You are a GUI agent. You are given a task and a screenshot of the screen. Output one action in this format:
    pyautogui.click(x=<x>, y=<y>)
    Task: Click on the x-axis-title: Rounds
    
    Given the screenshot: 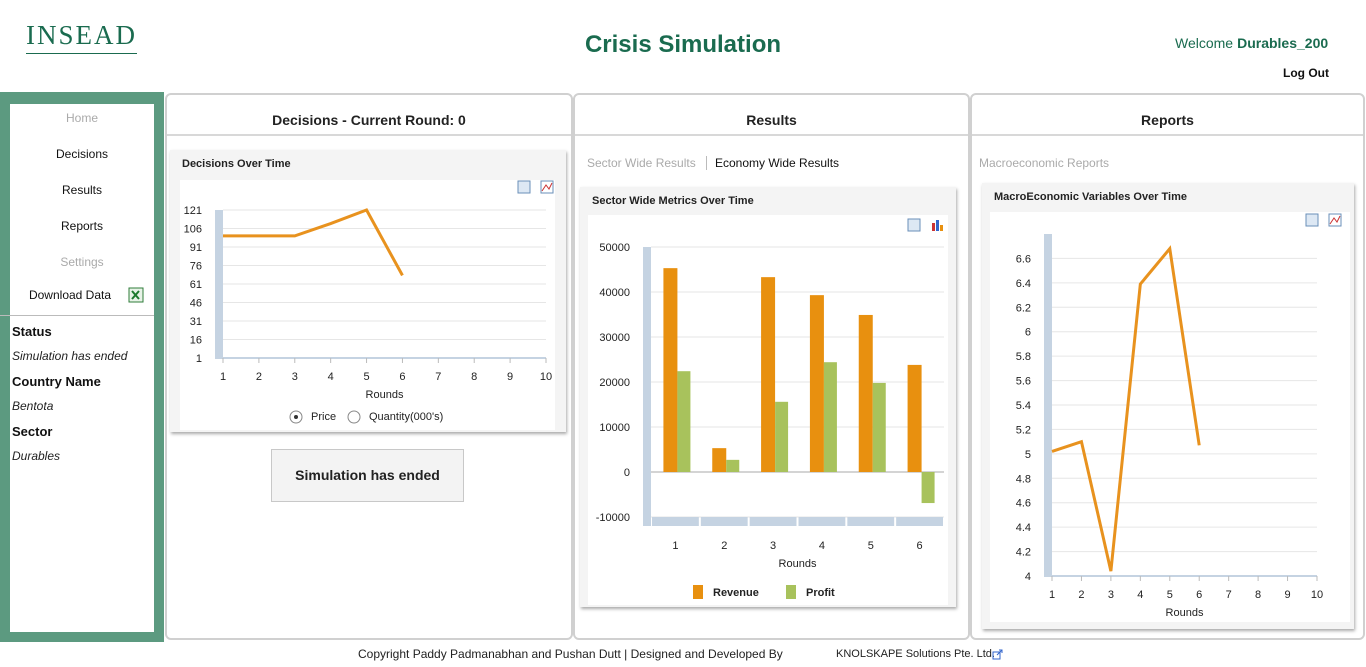 What is the action you would take?
    pyautogui.click(x=385, y=395)
    